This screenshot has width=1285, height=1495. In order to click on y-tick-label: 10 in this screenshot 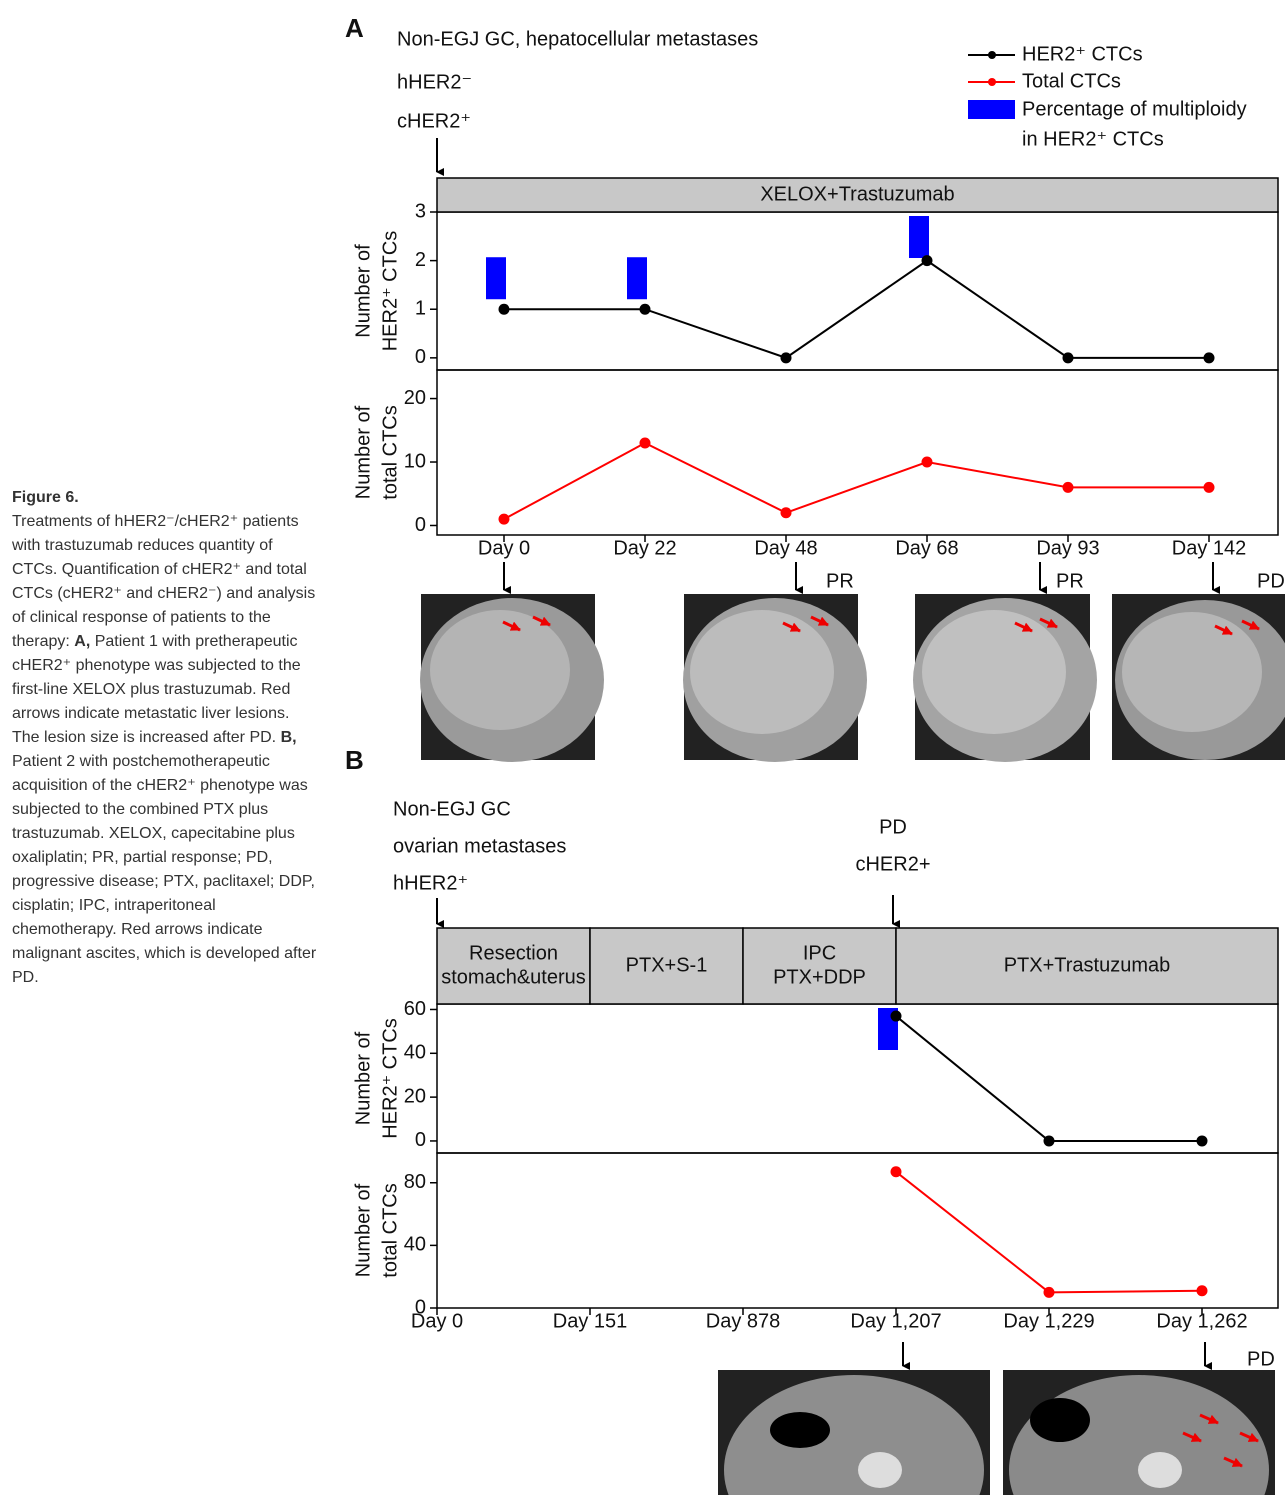, I will do `click(415, 461)`.